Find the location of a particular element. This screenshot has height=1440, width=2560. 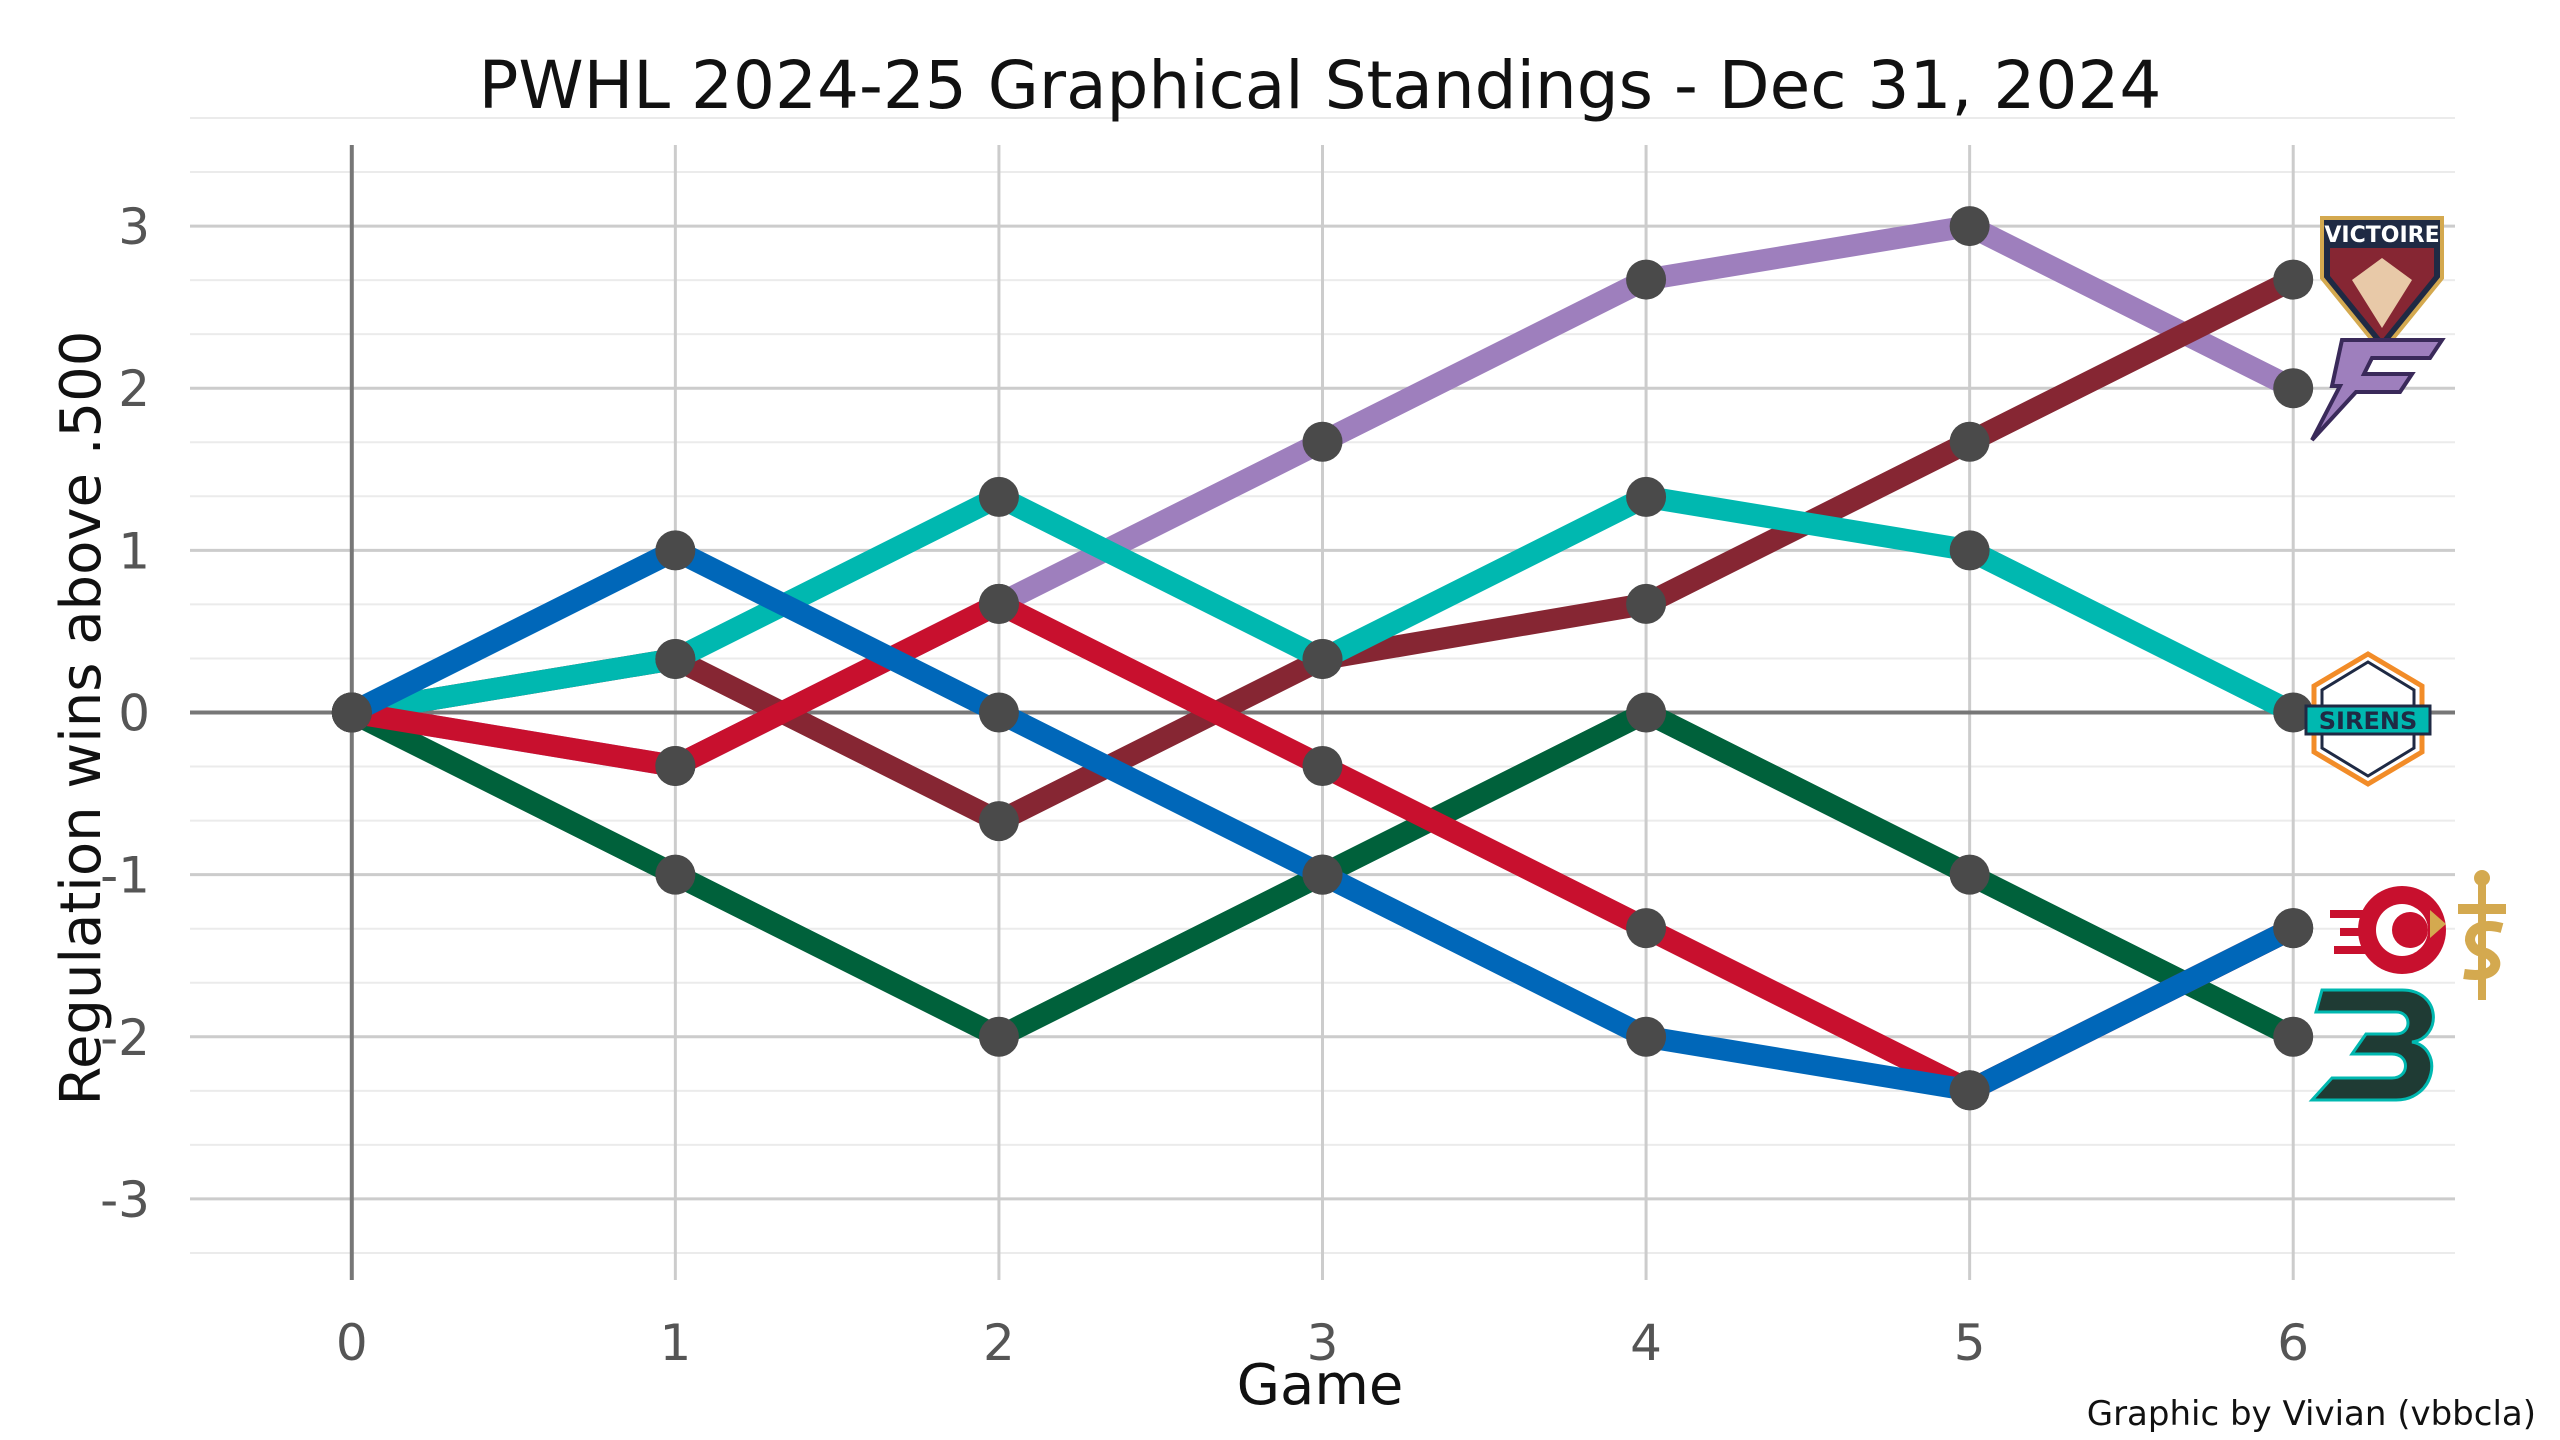

new-york-sirens-logo: SIRENS is located at coordinates (2368, 719).